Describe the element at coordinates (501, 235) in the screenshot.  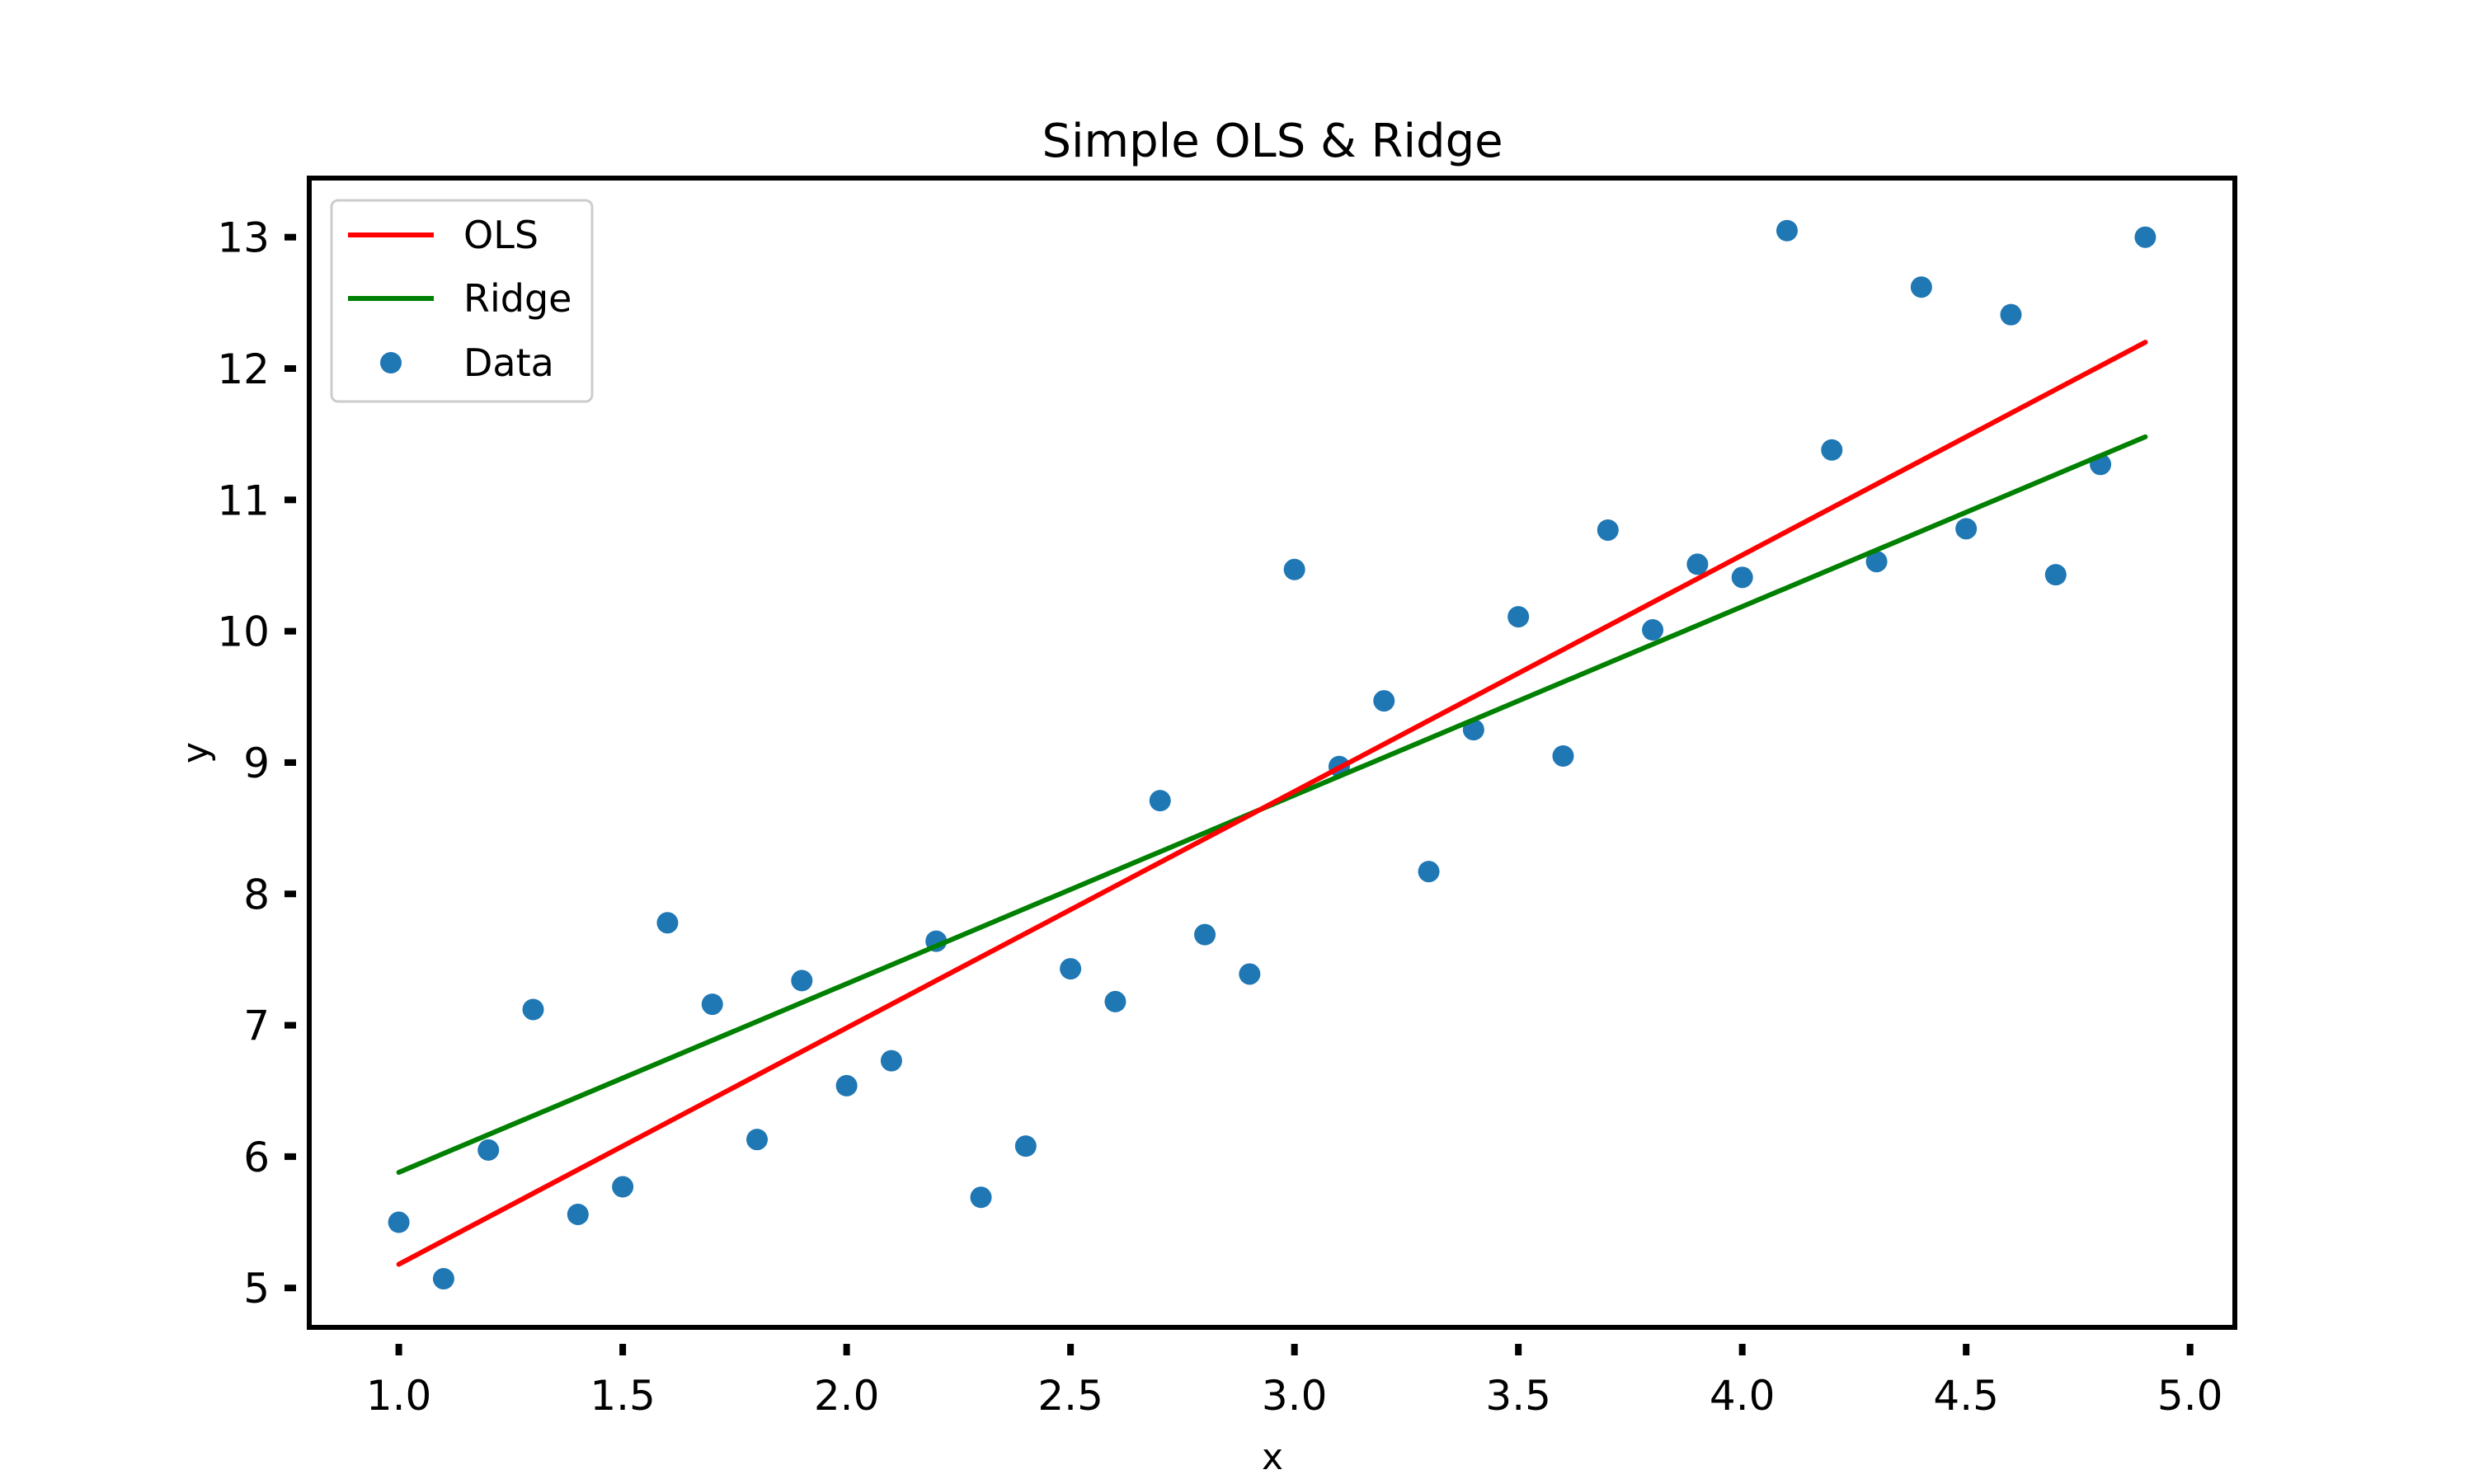
I see `legend-label-ols: OLS` at that location.